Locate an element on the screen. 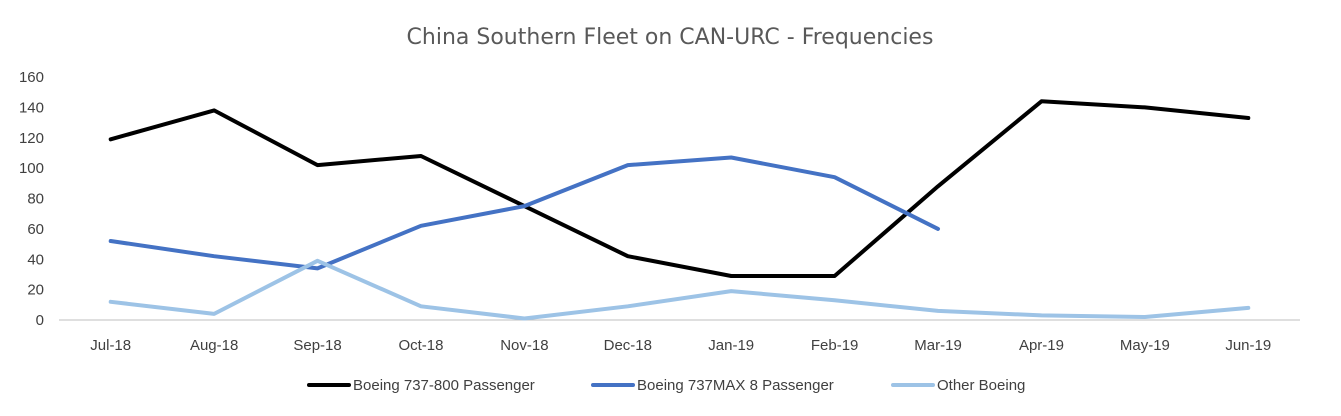  x-tick-label: Jun-19 is located at coordinates (1248, 345).